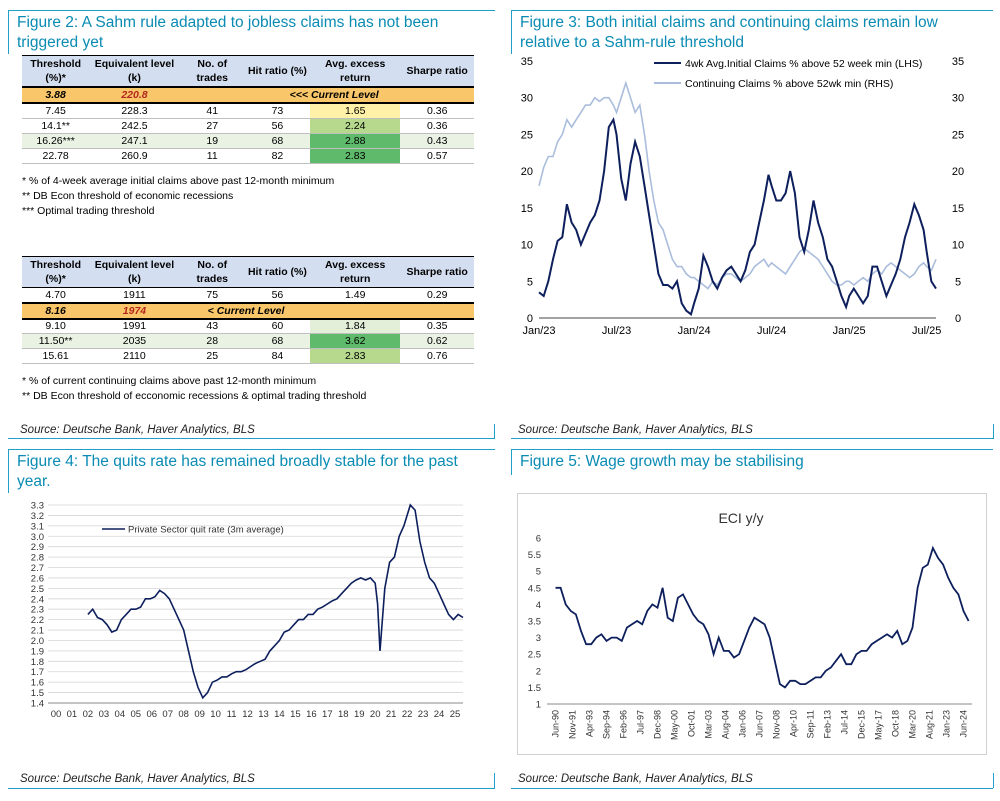 This screenshot has height=801, width=1000. Describe the element at coordinates (248, 156) in the screenshot. I see `table-row: 22.78 260.9 11 82 2.83 0.57` at that location.